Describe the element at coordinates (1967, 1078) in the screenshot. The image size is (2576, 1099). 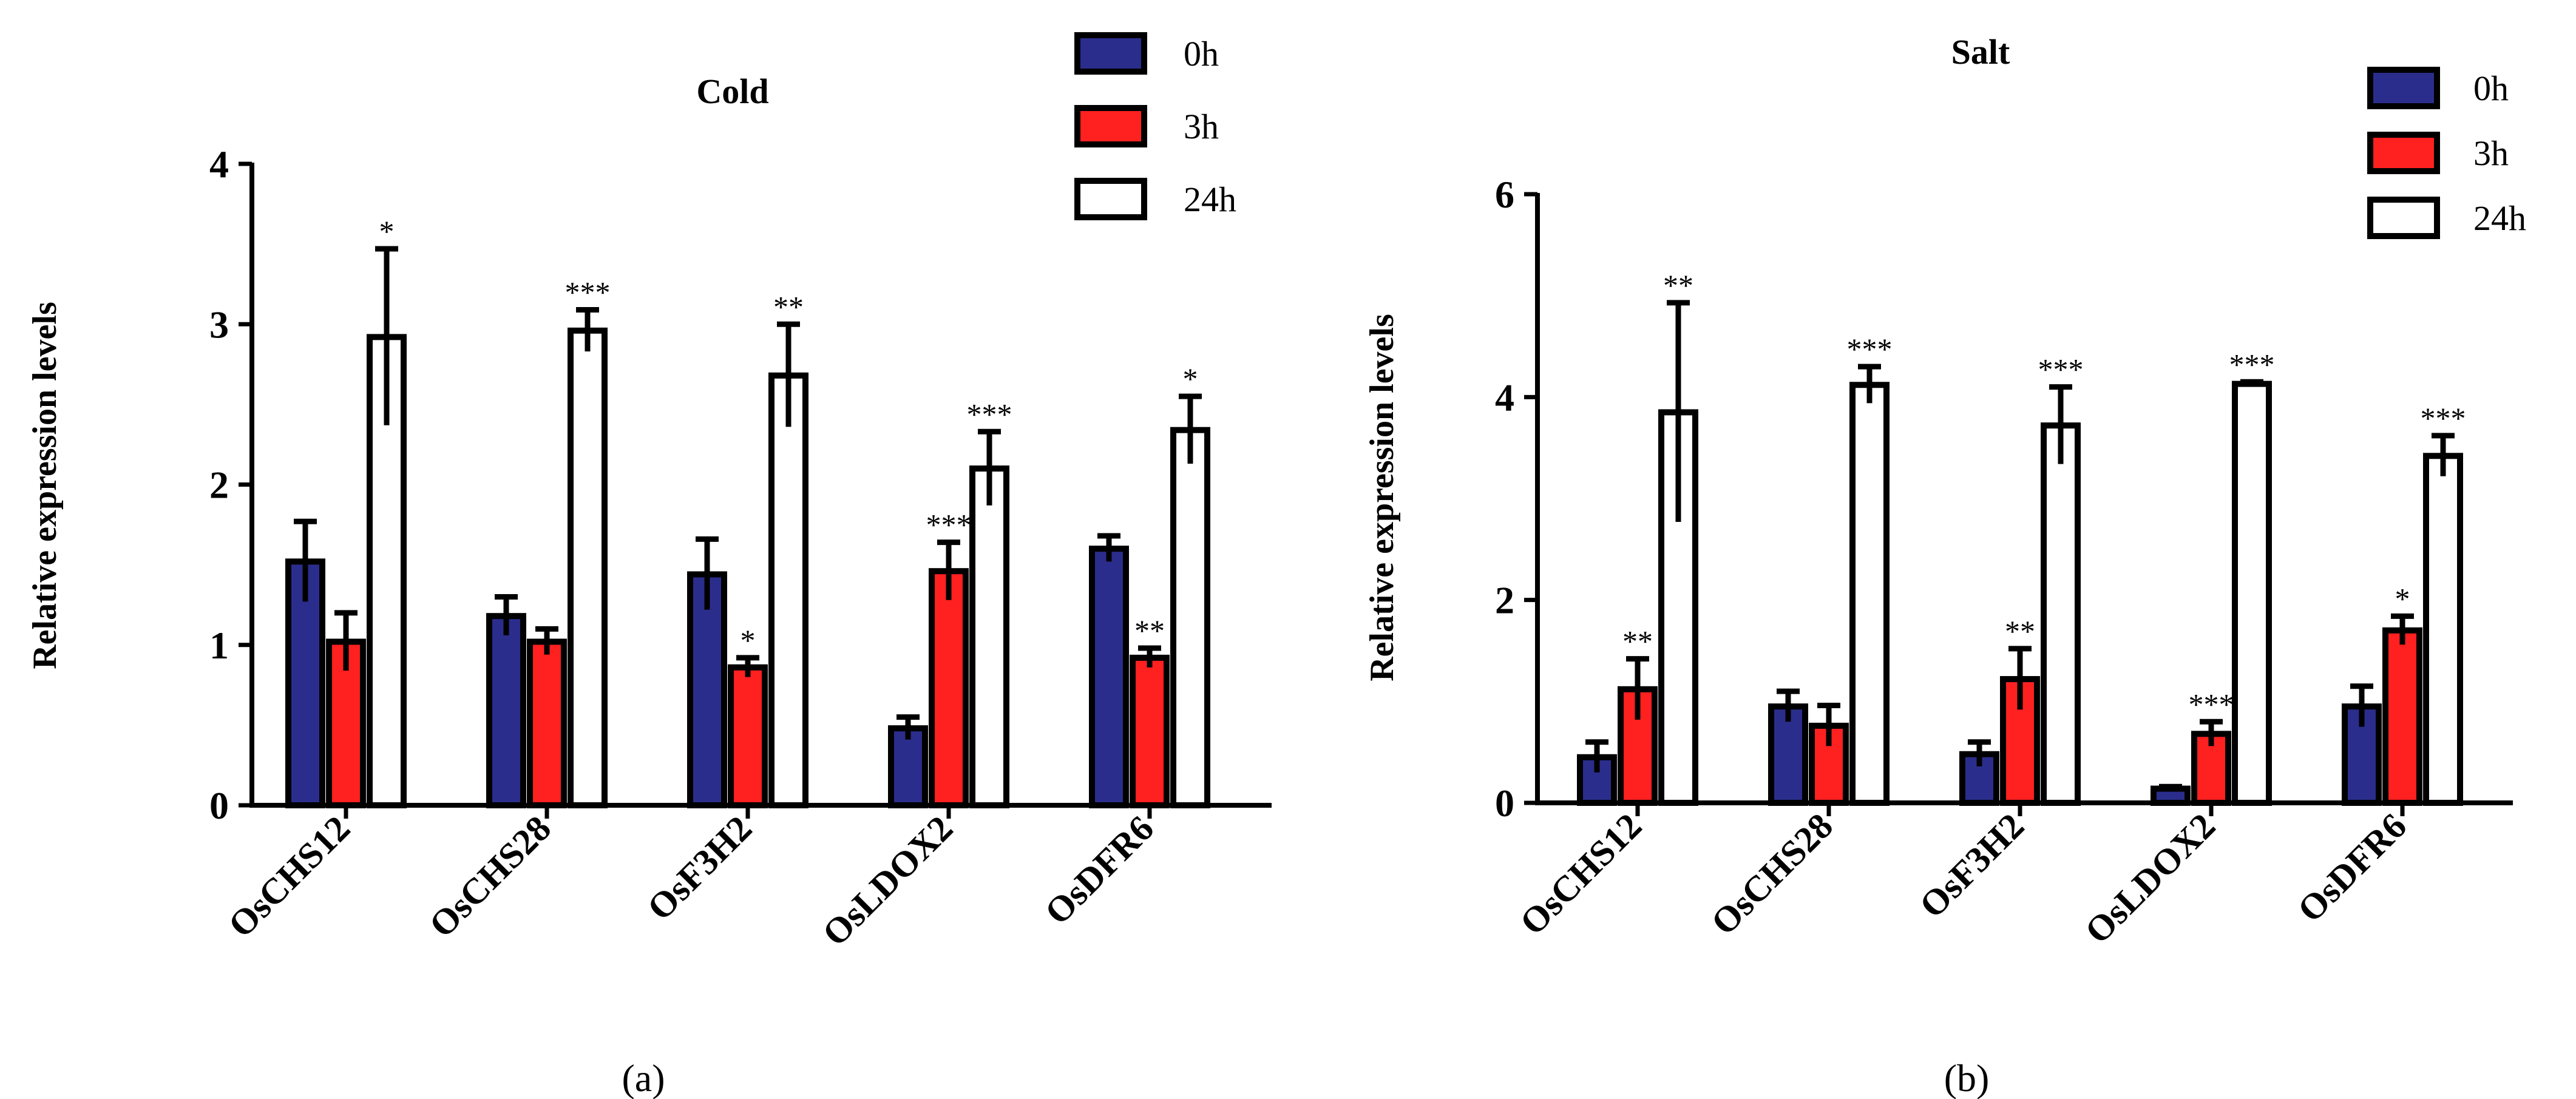
I see `panel-label-b: (b)` at that location.